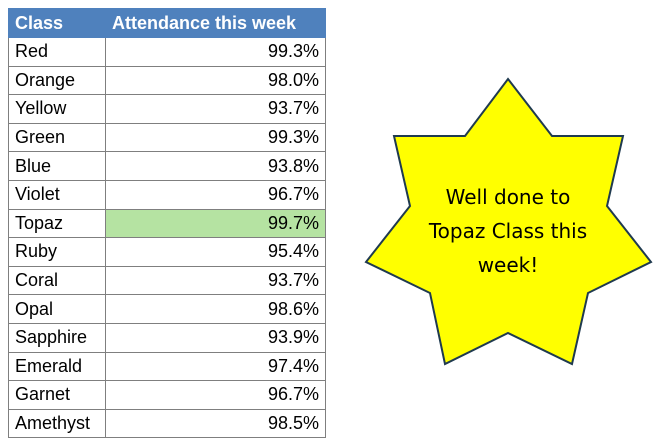 The width and height of the screenshot is (665, 444). What do you see at coordinates (57, 395) in the screenshot?
I see `class-cell: Garnet` at bounding box center [57, 395].